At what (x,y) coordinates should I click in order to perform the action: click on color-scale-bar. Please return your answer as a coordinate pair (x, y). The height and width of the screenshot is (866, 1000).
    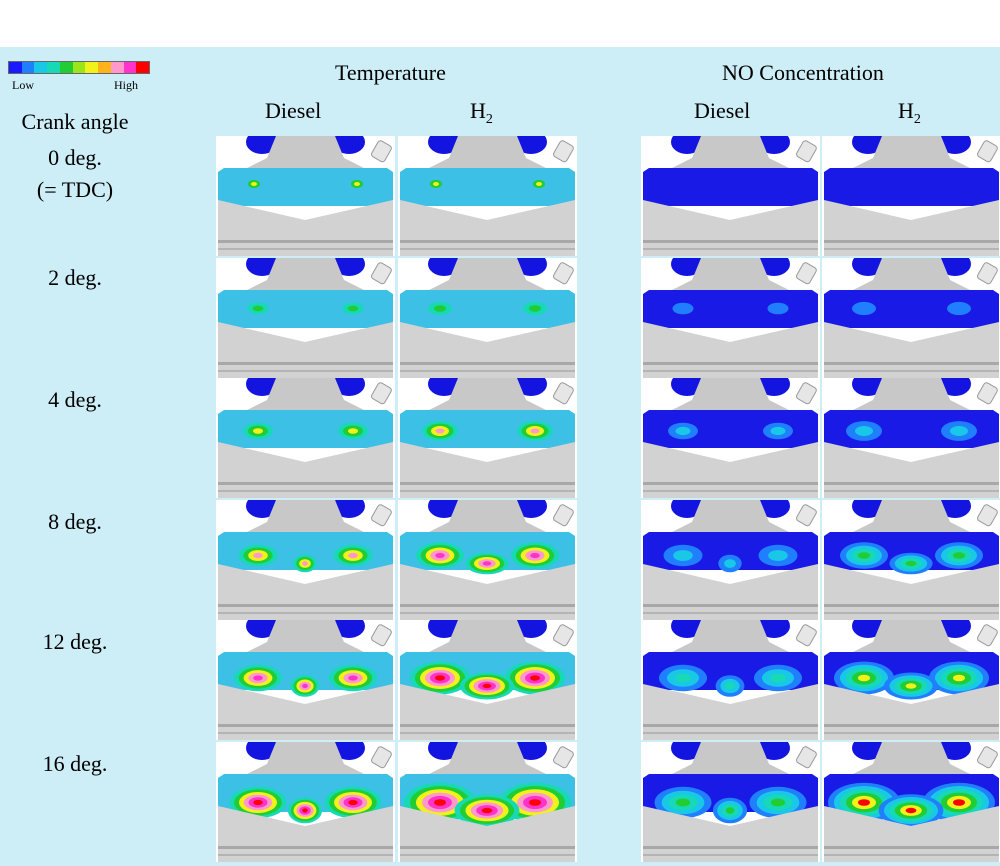
    Looking at the image, I should click on (79, 67).